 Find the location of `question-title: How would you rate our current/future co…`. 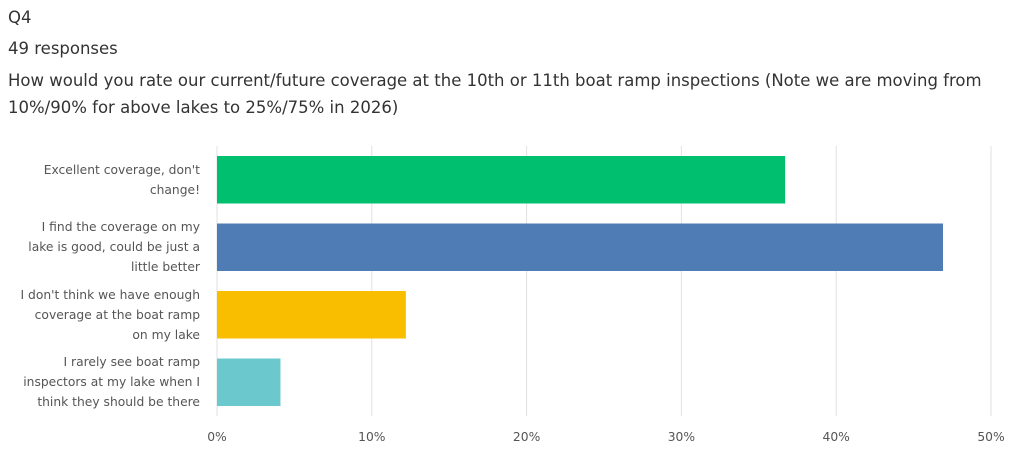

question-title: How would you rate our current/future co… is located at coordinates (495, 94).